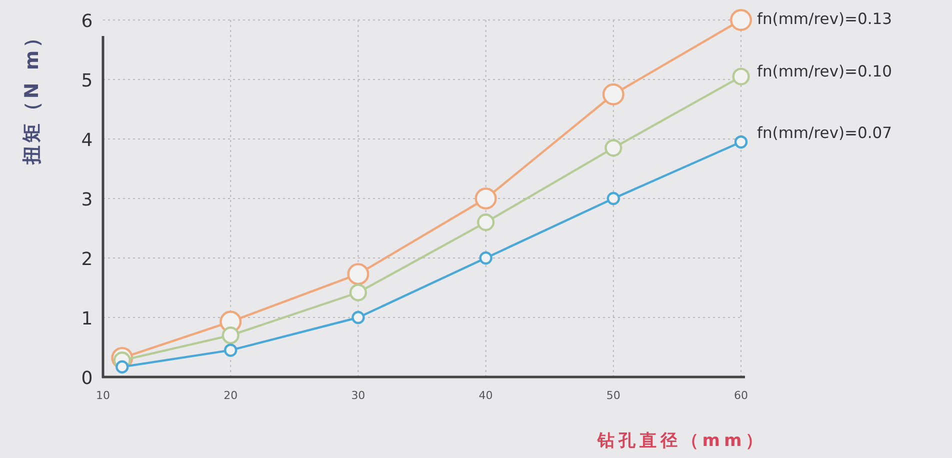  I want to click on x-axis-title: 钻孔直径（mm）, so click(681, 441).